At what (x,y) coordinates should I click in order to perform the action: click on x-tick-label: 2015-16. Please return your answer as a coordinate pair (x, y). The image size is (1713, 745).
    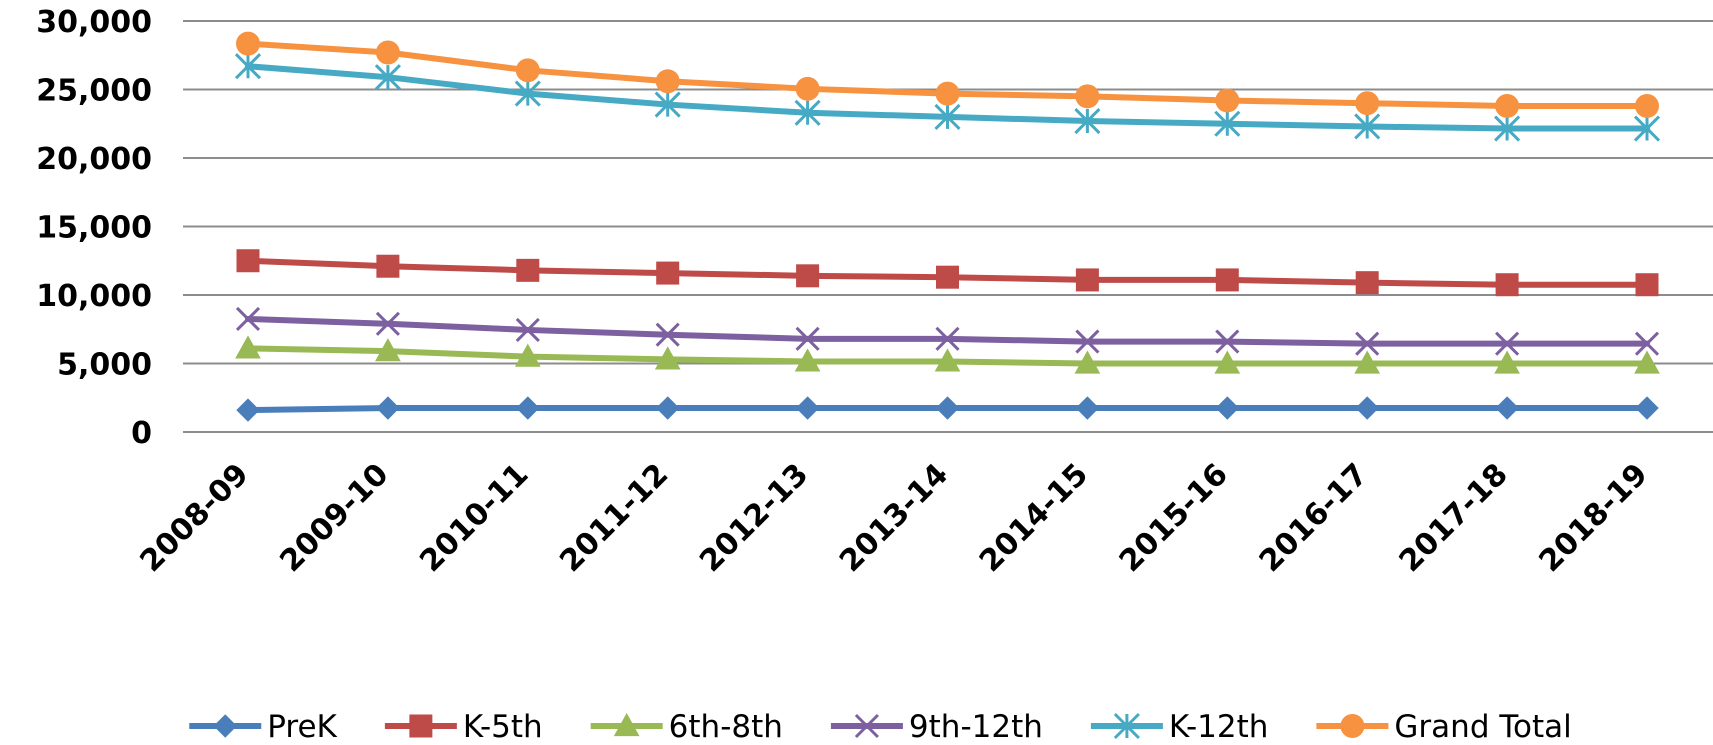
    Looking at the image, I should click on (1174, 518).